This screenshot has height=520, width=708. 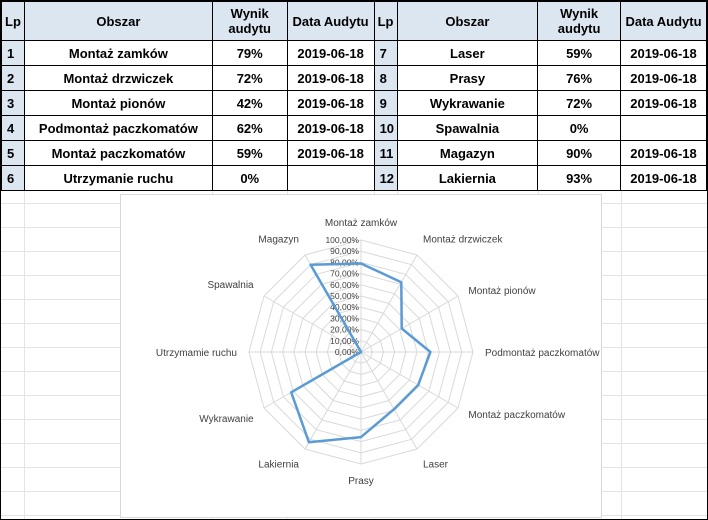 What do you see at coordinates (385, 21) in the screenshot?
I see `header-lp-2: Lp` at bounding box center [385, 21].